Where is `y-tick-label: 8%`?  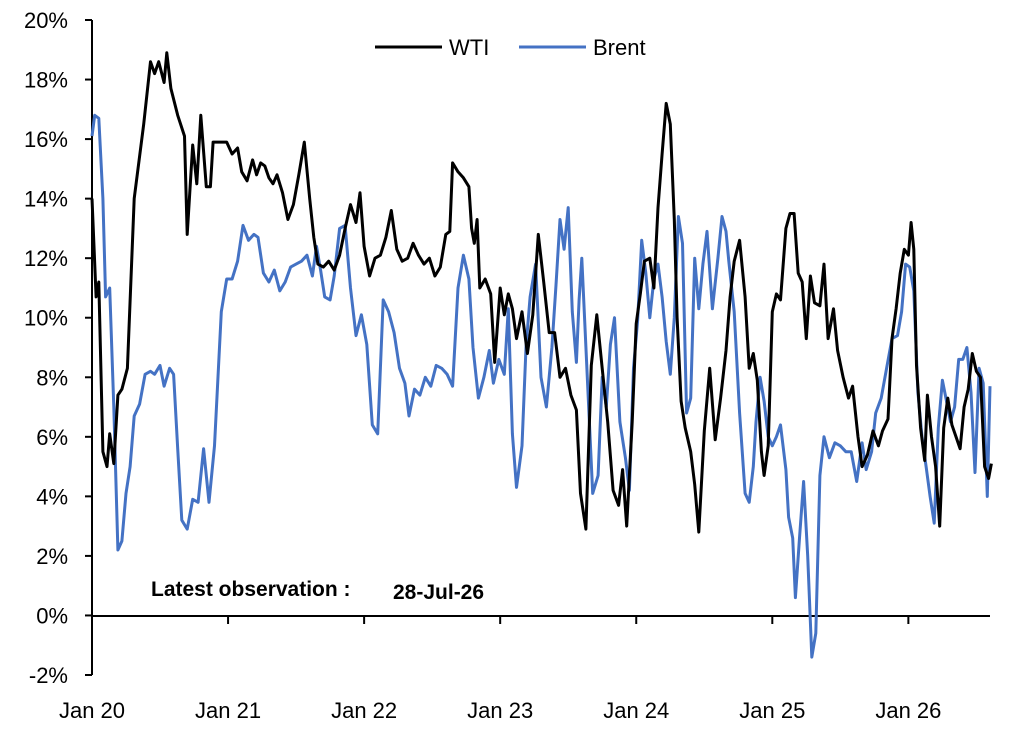
y-tick-label: 8% is located at coordinates (52, 377).